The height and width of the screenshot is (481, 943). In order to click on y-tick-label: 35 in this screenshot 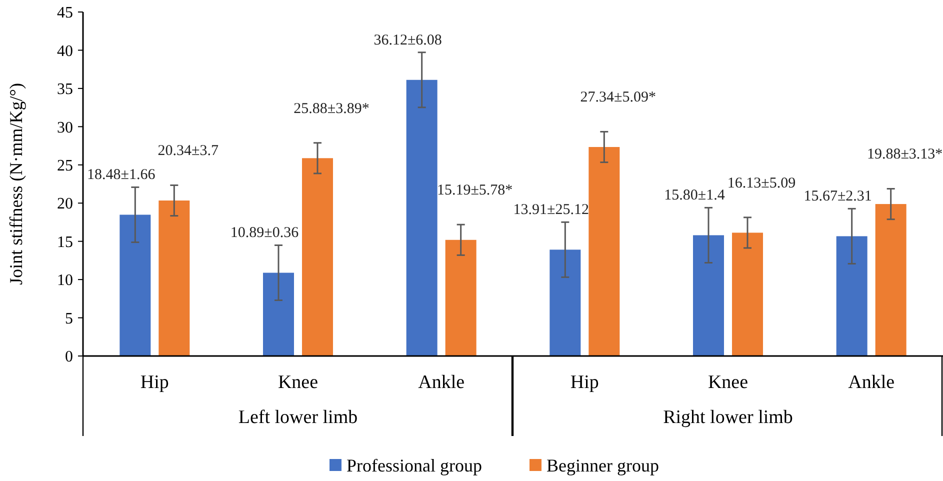, I will do `click(65, 89)`.